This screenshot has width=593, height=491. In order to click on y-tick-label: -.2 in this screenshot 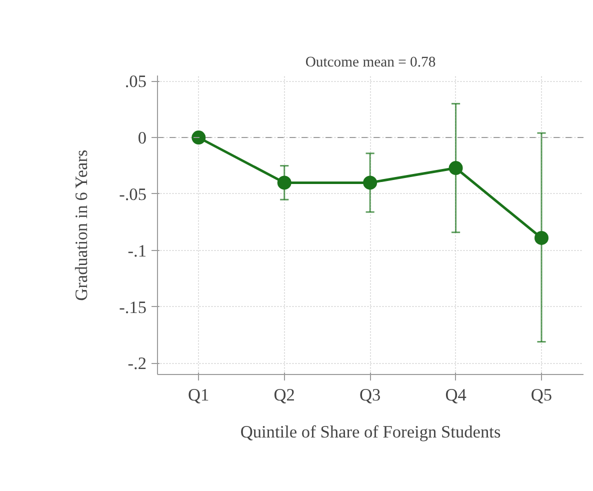, I will do `click(137, 364)`.